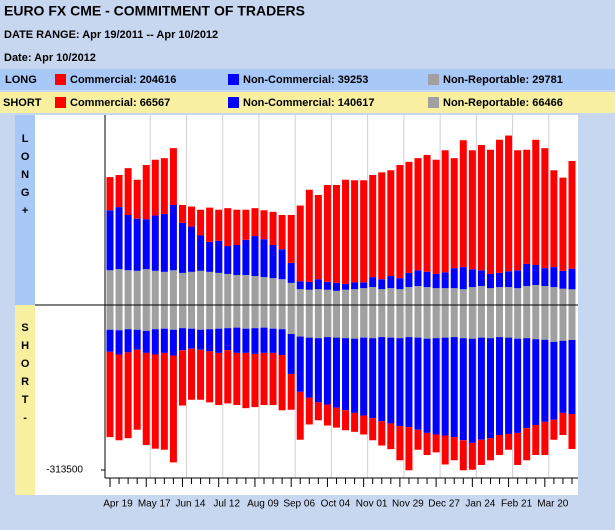  I want to click on chart-title: EURO FX CME - COMMITMENT OF TRADERS, so click(154, 11).